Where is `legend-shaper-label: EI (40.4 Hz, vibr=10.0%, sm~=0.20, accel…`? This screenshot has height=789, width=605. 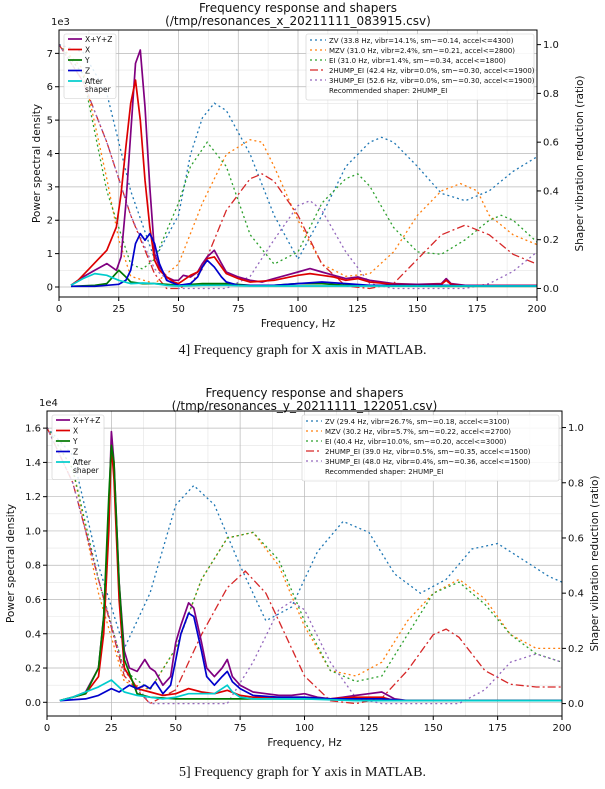
legend-shaper-label: EI (40.4 Hz, vibr=10.0%, sm~=0.20, accel… is located at coordinates (416, 442).